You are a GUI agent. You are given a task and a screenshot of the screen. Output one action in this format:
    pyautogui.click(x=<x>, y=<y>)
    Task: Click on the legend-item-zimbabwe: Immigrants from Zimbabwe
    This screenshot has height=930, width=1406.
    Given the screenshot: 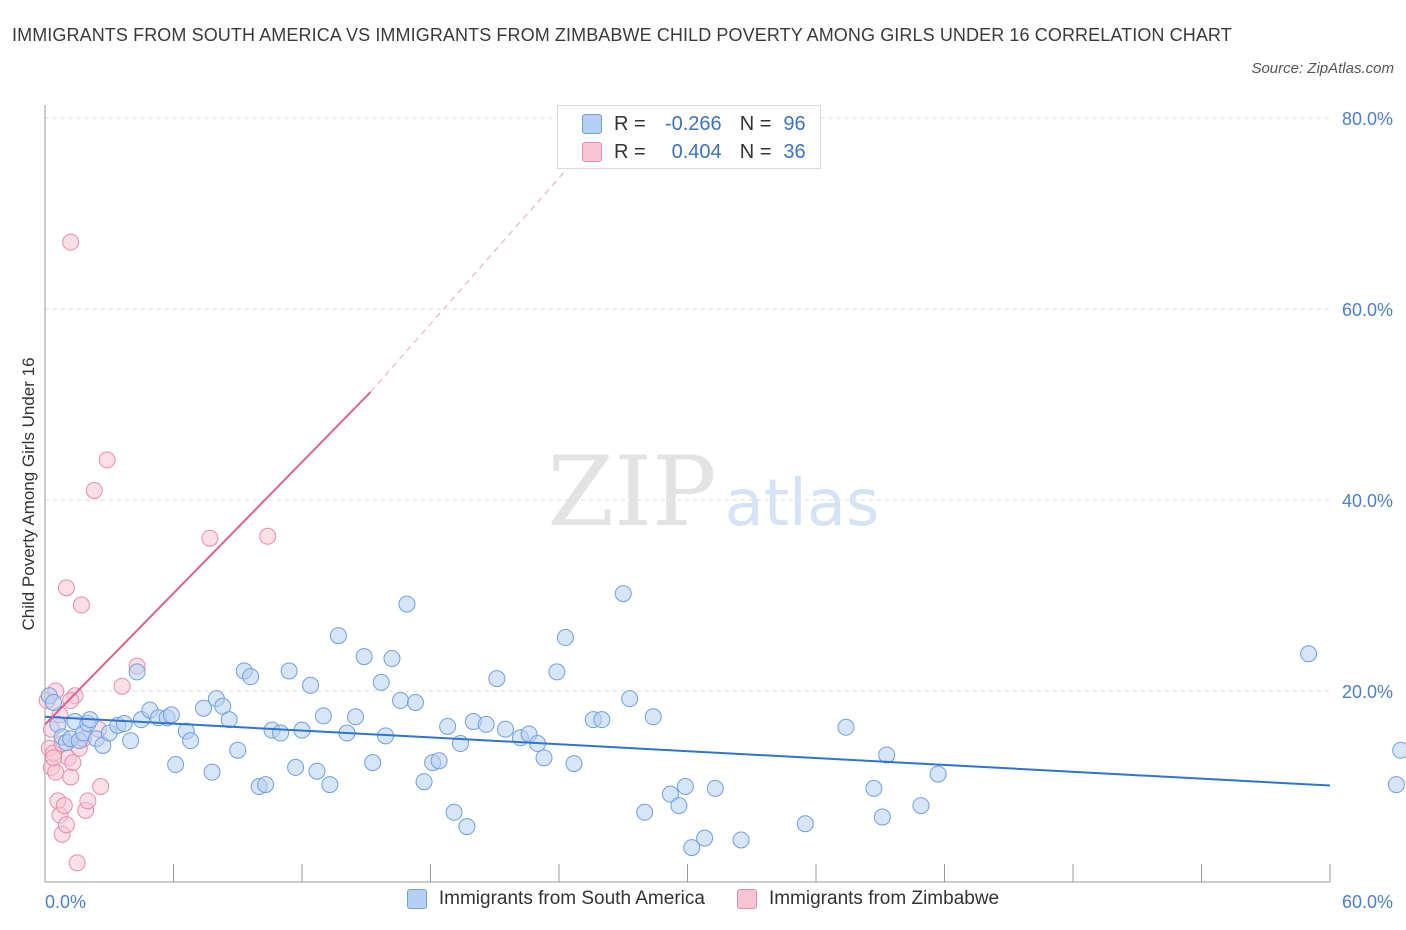 What is the action you would take?
    pyautogui.click(x=868, y=899)
    